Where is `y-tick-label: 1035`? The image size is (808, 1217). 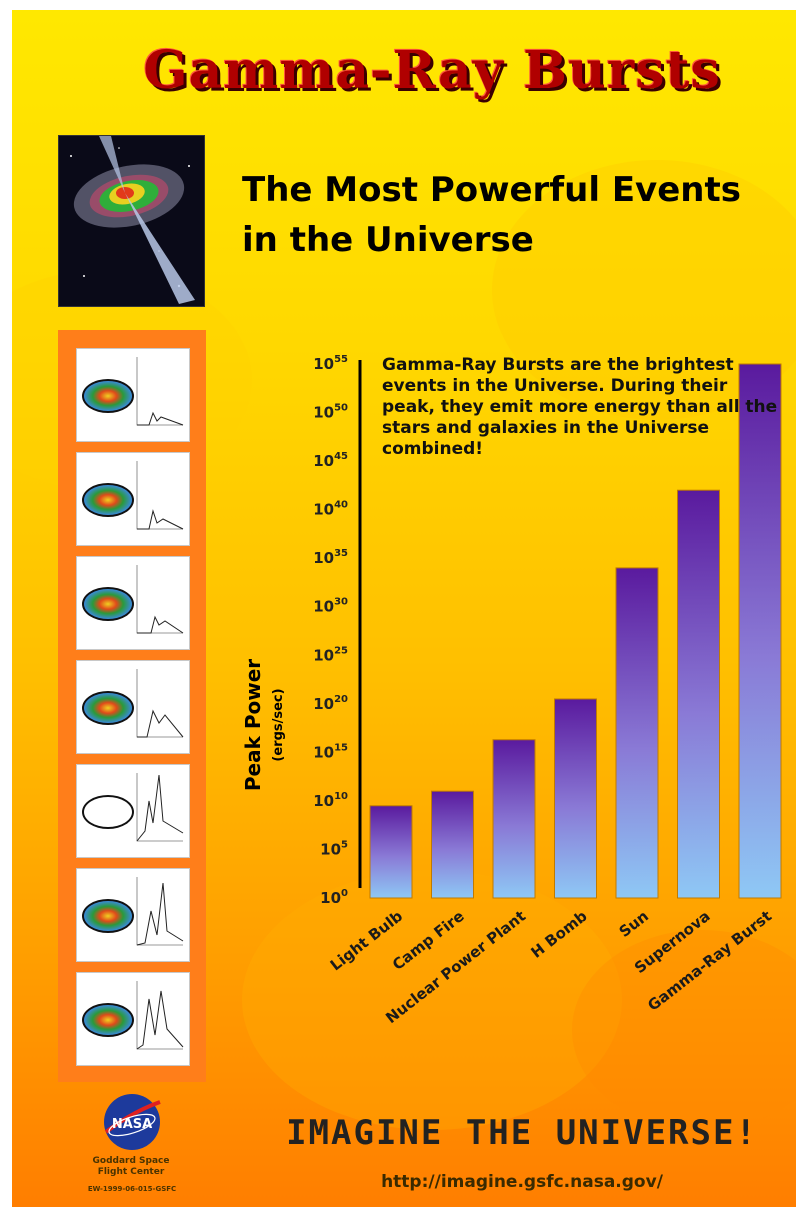
y-tick-label: 1035 is located at coordinates (330, 557).